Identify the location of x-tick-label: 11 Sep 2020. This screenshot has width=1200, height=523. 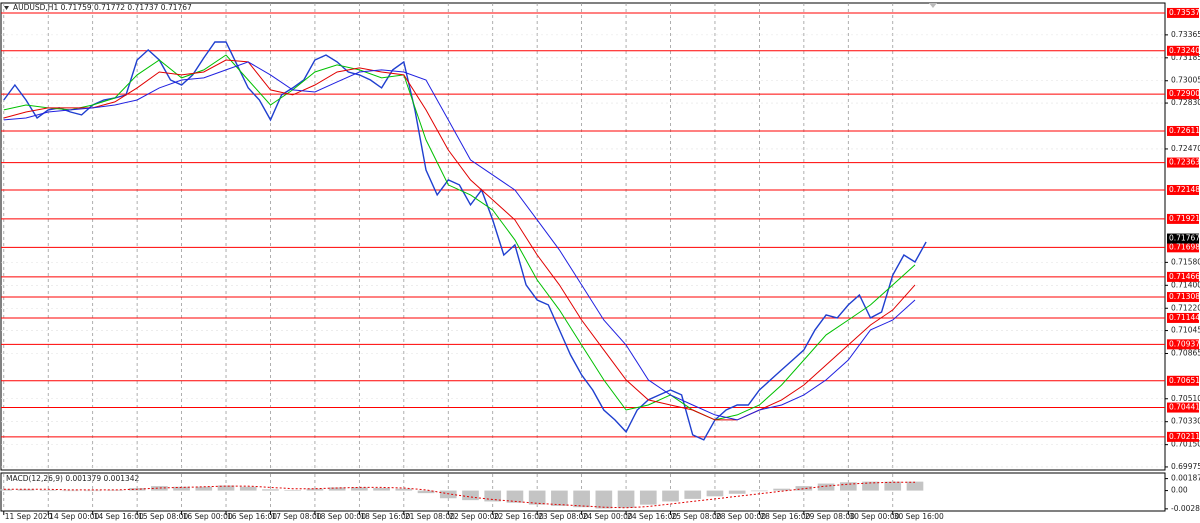
(29, 516).